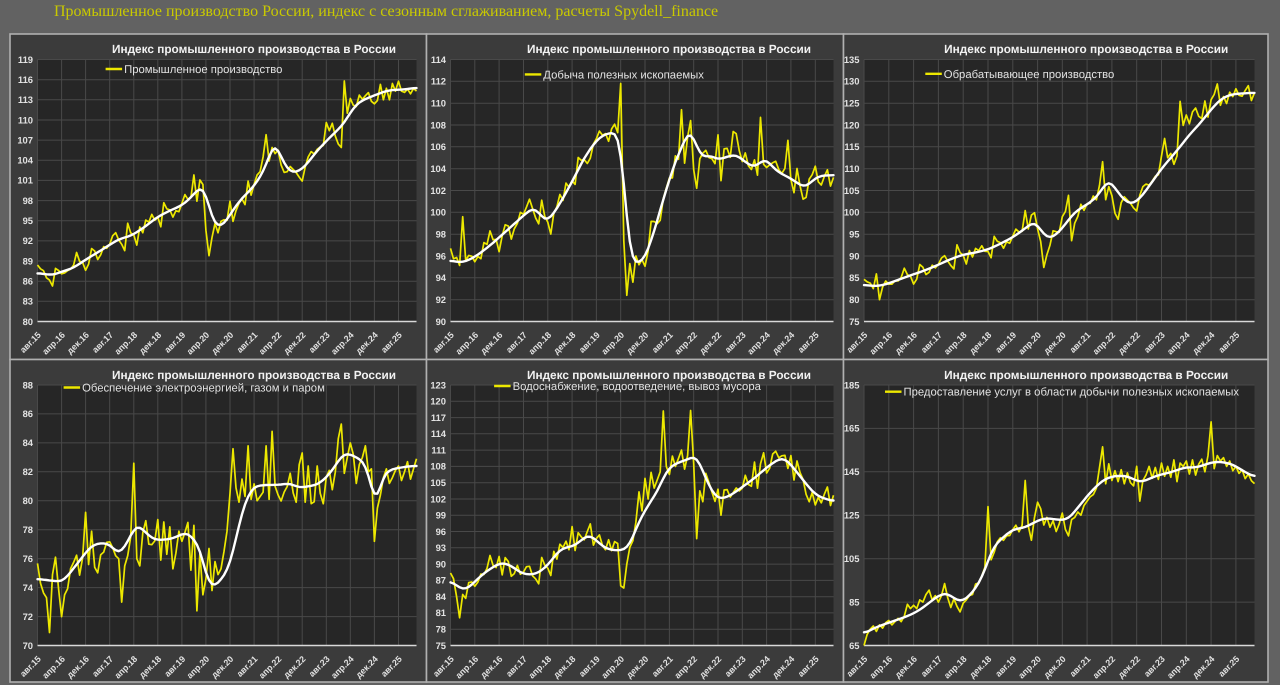 This screenshot has height=685, width=1280. Describe the element at coordinates (623, 75) in the screenshot. I see `svg-text: Добыча полезных ископаемых` at that location.